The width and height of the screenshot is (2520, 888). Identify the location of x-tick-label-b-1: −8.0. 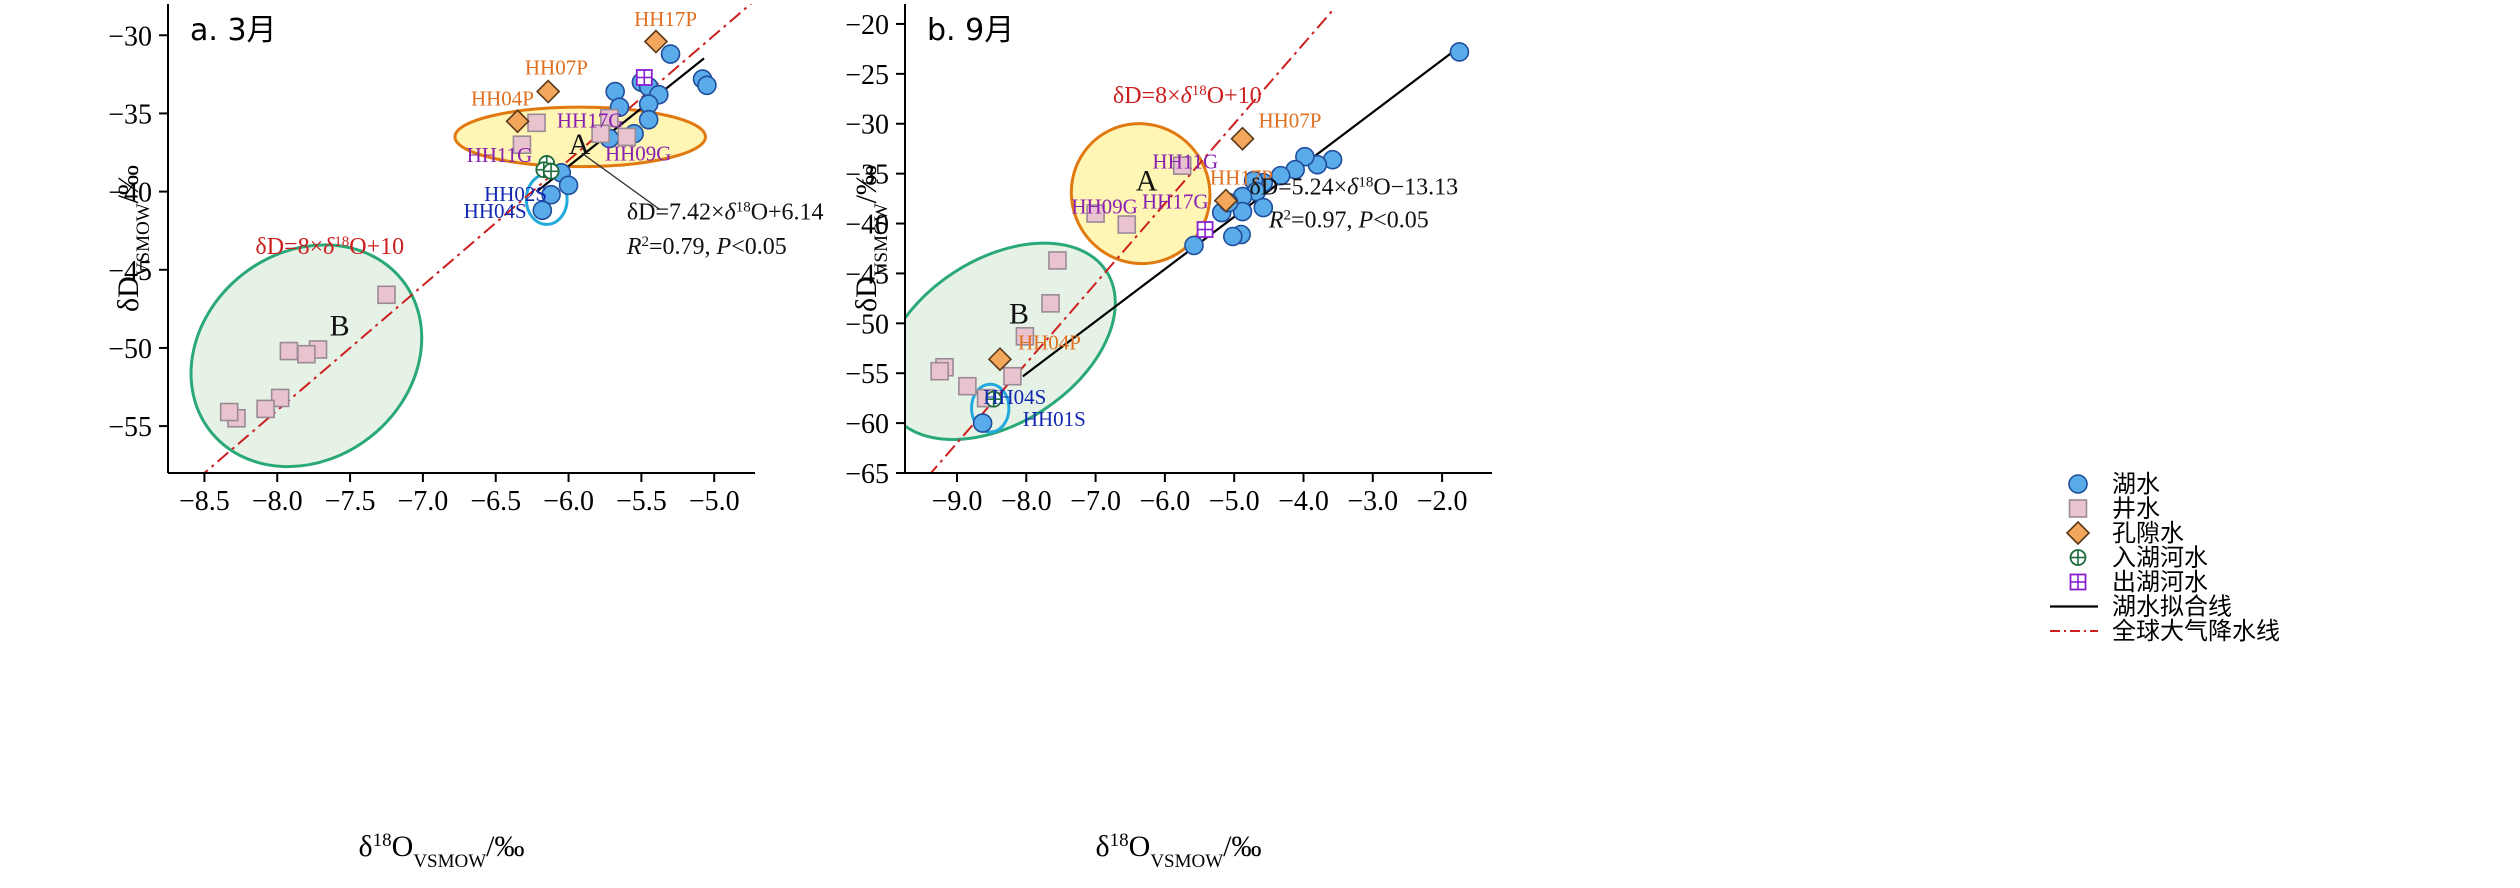
(1026, 501).